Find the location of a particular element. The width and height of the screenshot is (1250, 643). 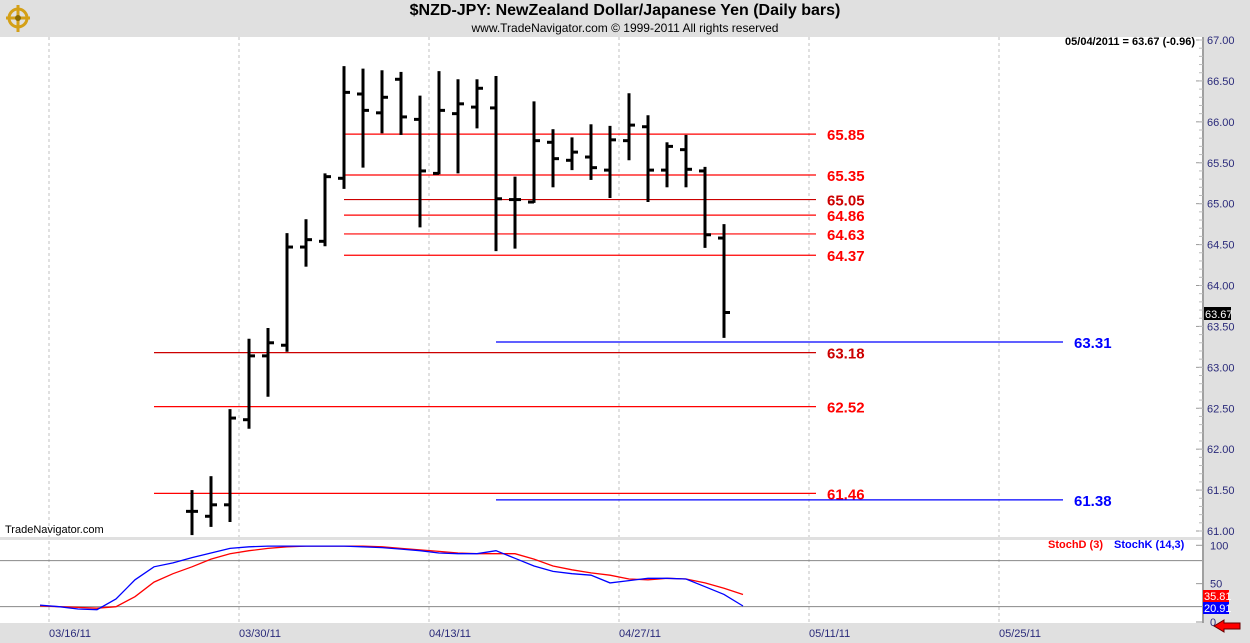

svg-text: 35.81 is located at coordinates (1218, 597).